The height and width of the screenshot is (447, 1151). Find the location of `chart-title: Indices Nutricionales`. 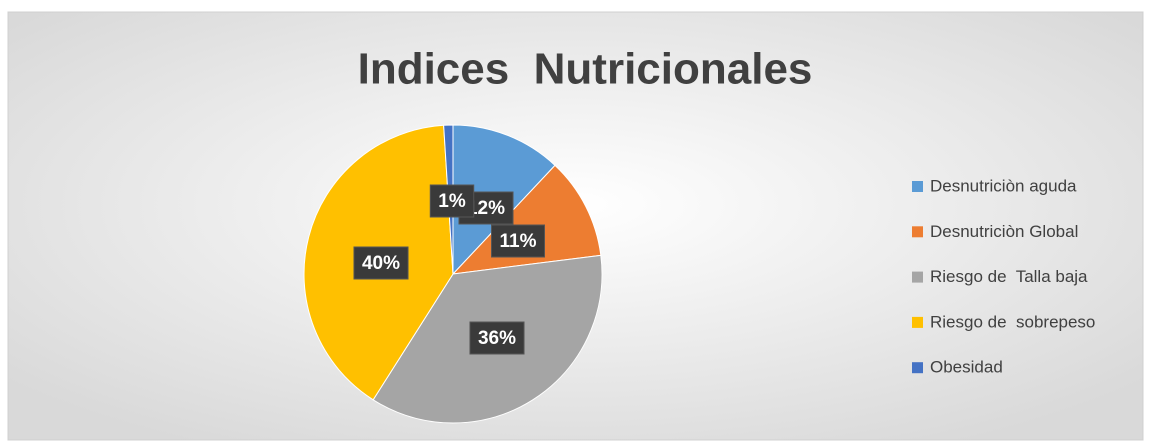

chart-title: Indices Nutricionales is located at coordinates (585, 69).